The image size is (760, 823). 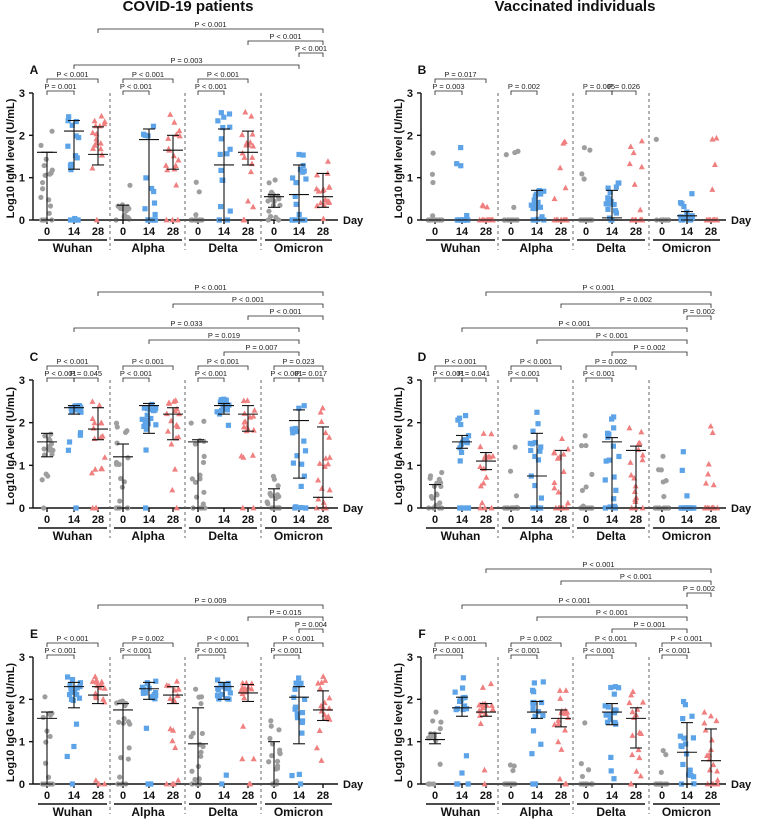 What do you see at coordinates (73, 812) in the screenshot?
I see `variant-label-wuhan: Wuhan` at bounding box center [73, 812].